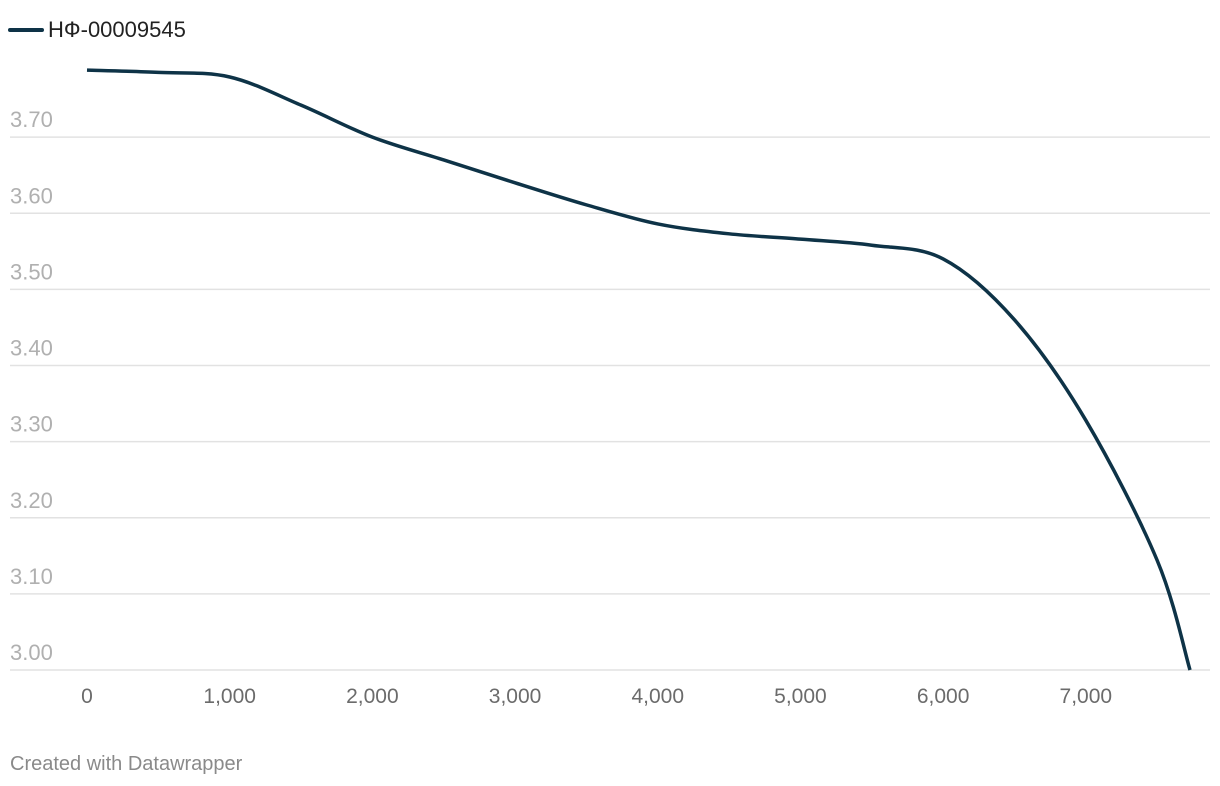 The height and width of the screenshot is (786, 1220). What do you see at coordinates (31, 271) in the screenshot?
I see `y-tick-label: 3.50` at bounding box center [31, 271].